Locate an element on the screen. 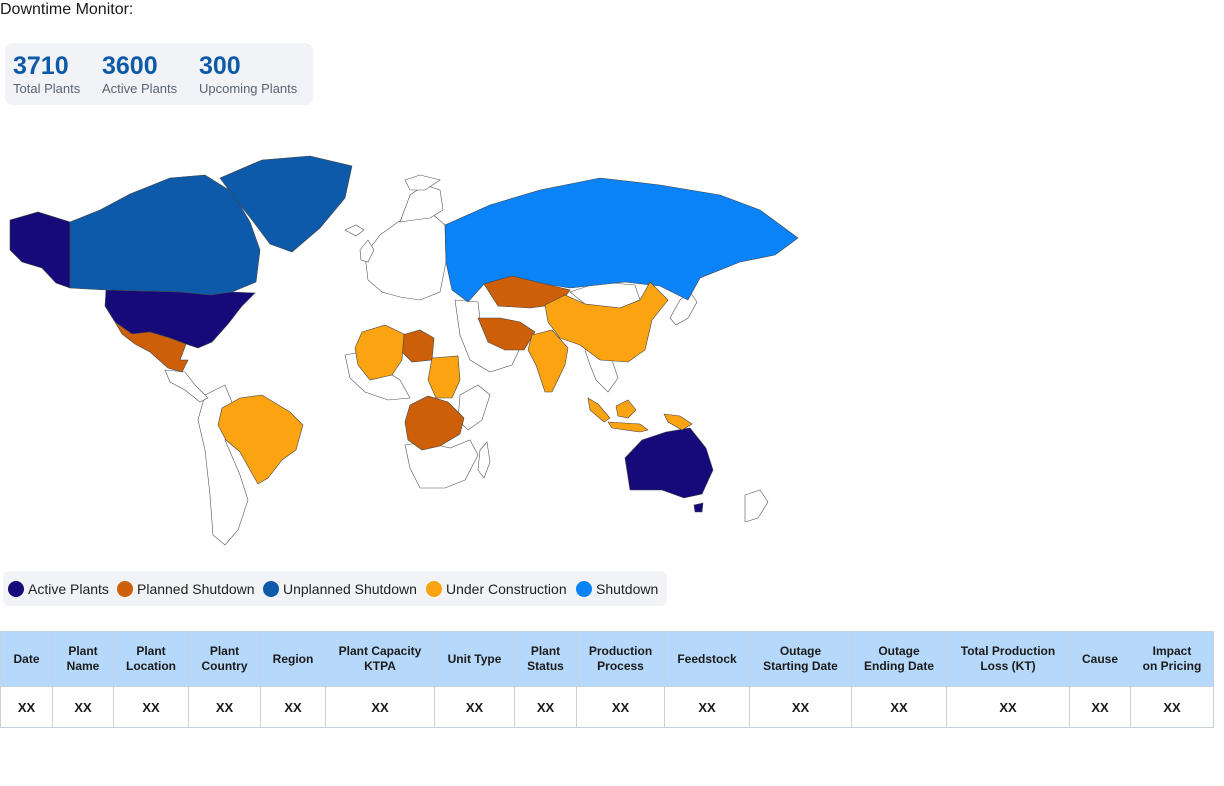 Image resolution: width=1224 pixels, height=786 pixels. column-header: Plant Country is located at coordinates (224, 659).